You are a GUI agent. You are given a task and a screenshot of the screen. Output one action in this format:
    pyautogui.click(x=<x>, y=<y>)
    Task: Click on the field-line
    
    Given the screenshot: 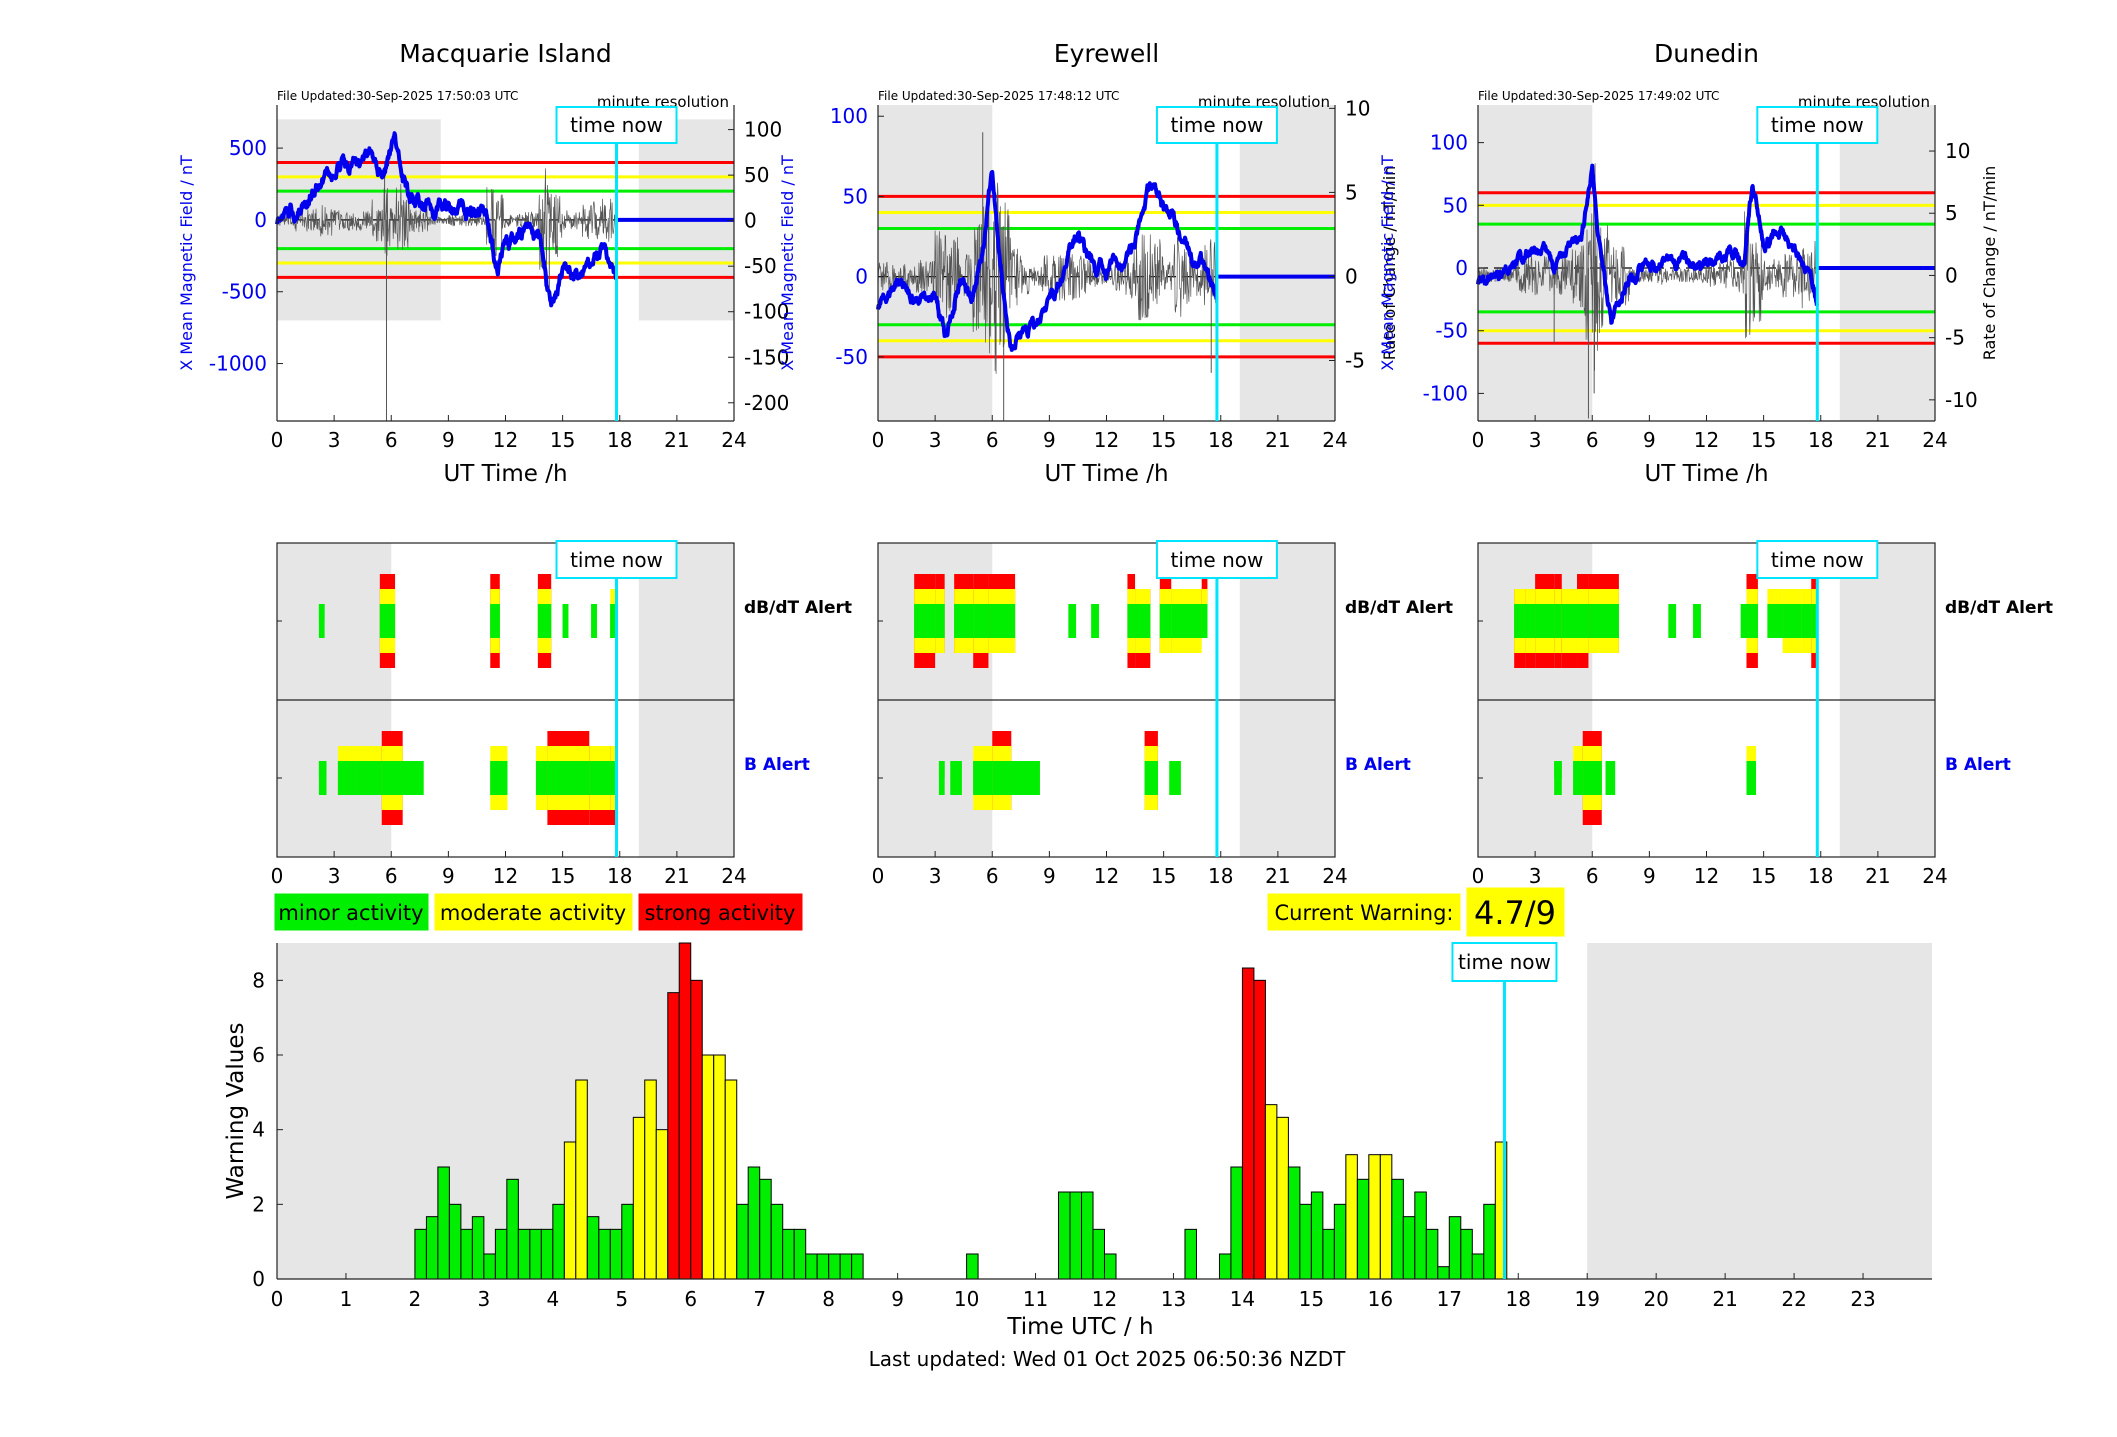 What is the action you would take?
    pyautogui.click(x=446, y=219)
    